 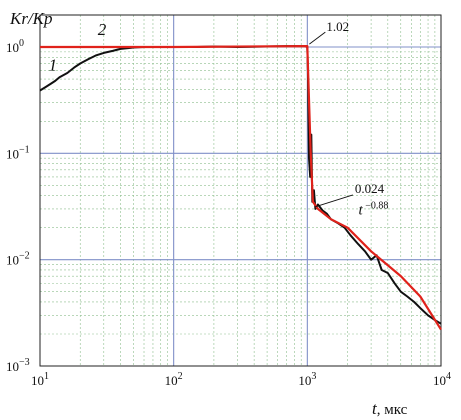 What do you see at coordinates (102, 29) in the screenshot?
I see `series-label-2: 2` at bounding box center [102, 29].